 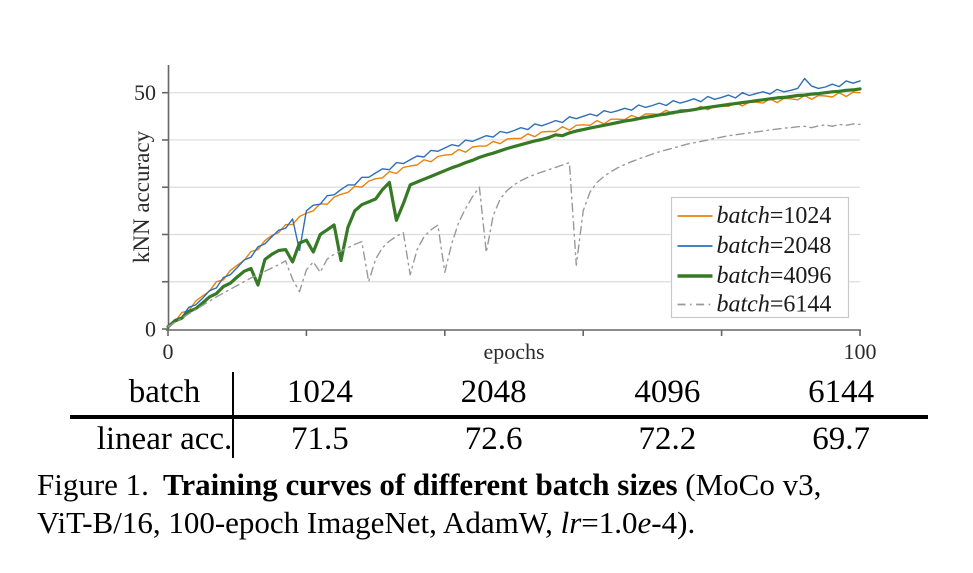 I want to click on y-tick-label: 0, so click(x=150, y=329).